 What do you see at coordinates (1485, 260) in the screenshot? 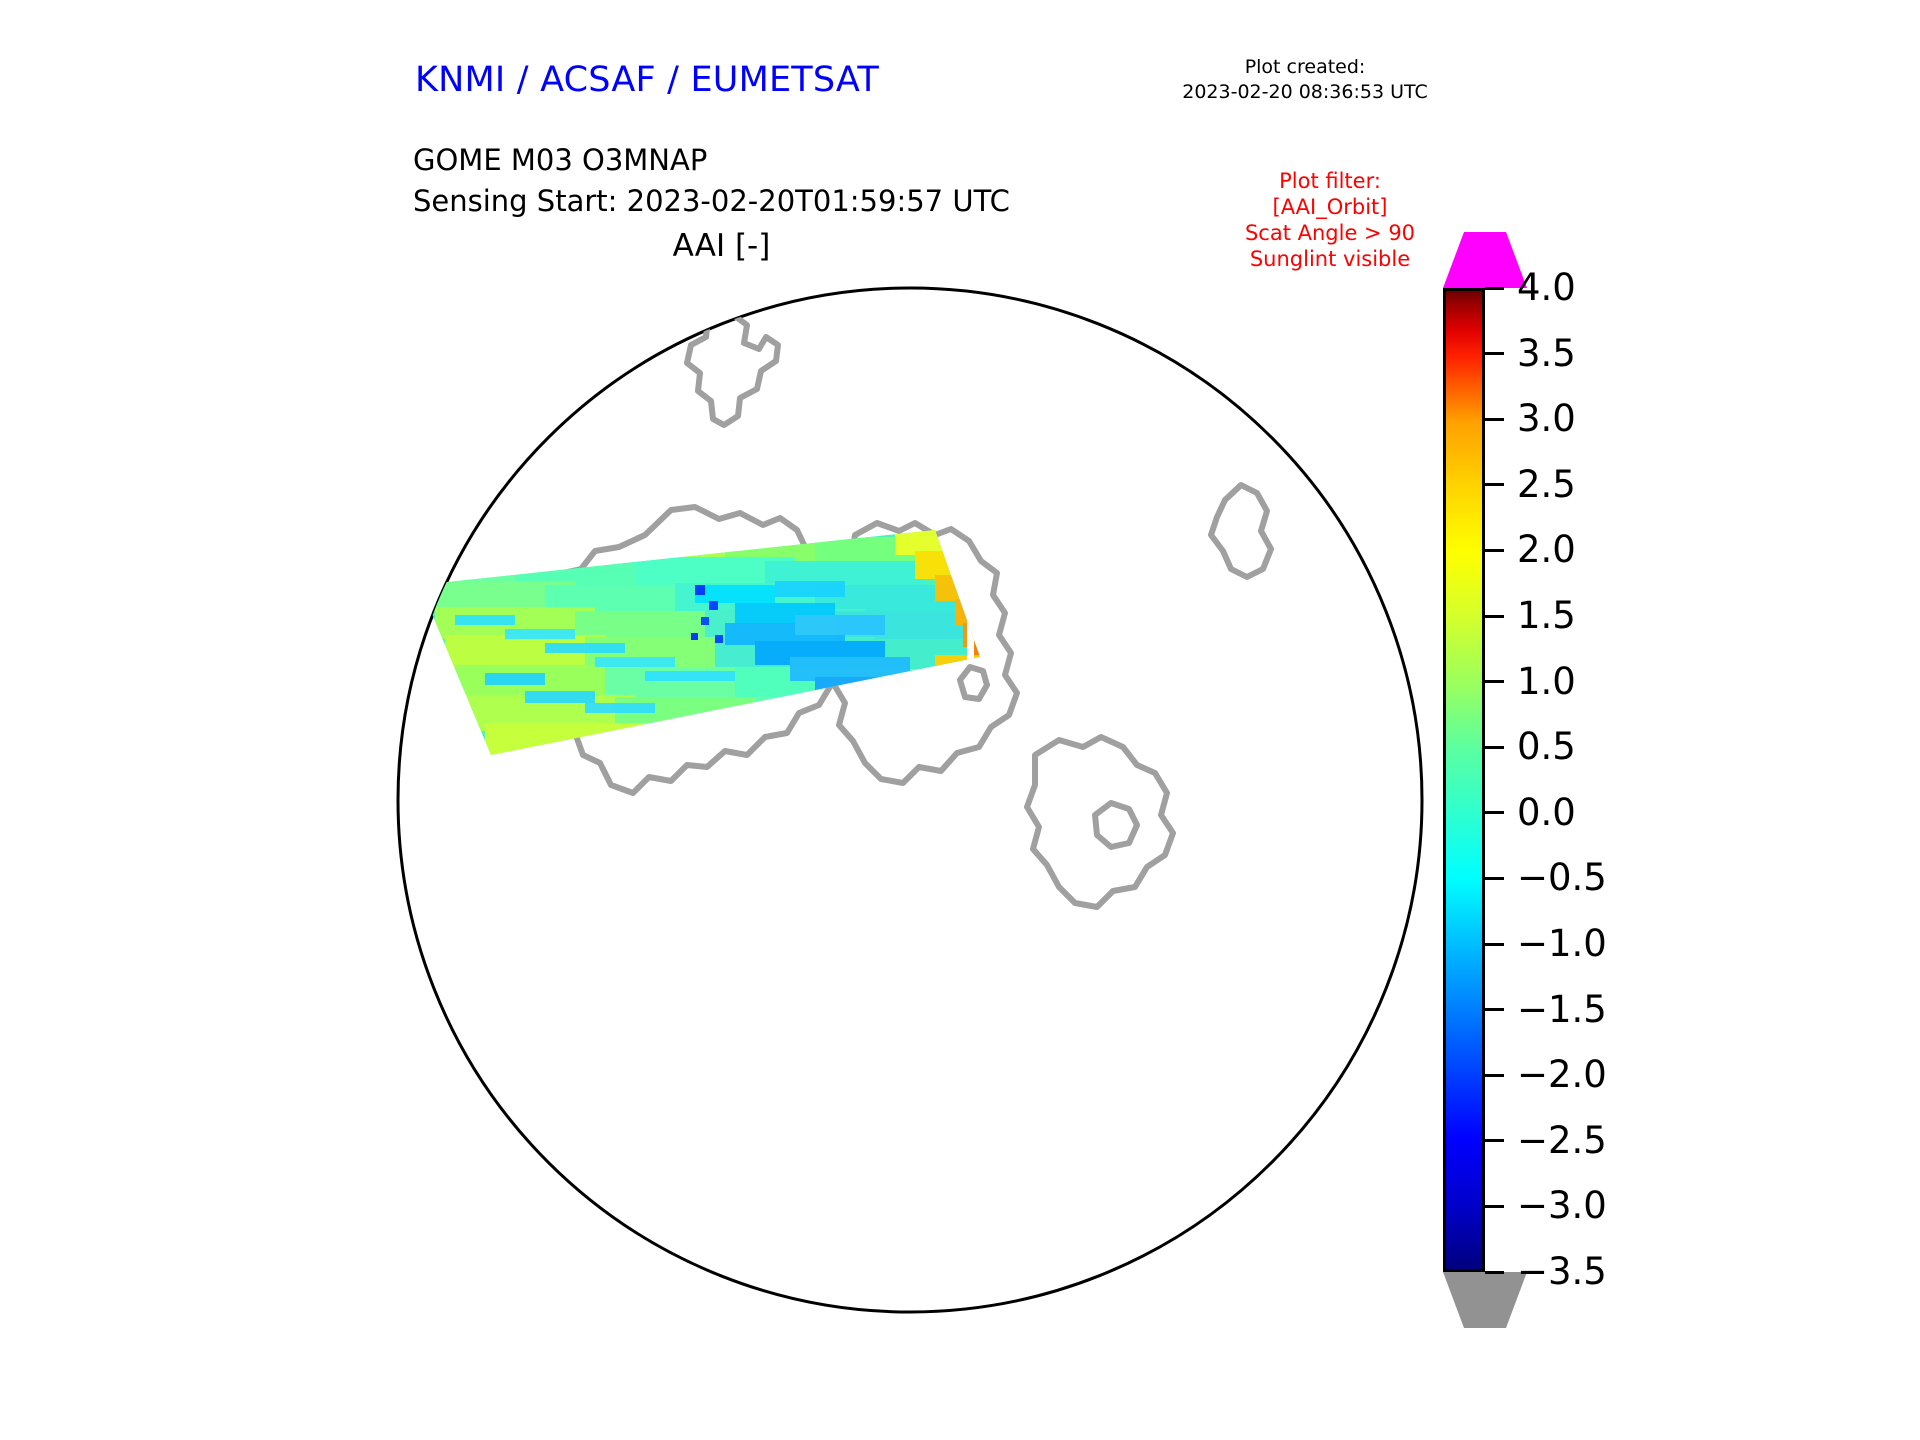
I see `colorbar-over-arrow` at bounding box center [1485, 260].